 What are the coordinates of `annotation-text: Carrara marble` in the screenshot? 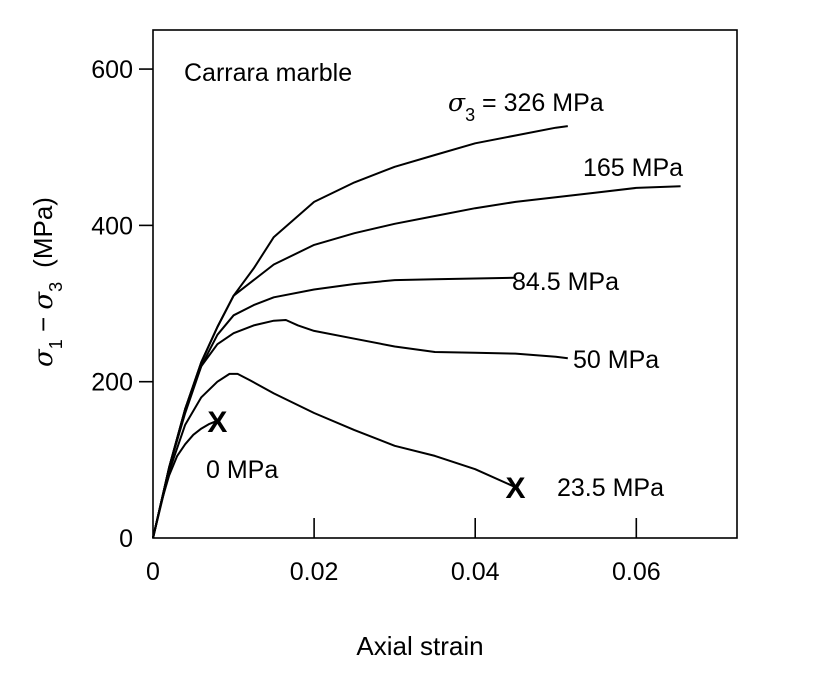 It's located at (268, 73).